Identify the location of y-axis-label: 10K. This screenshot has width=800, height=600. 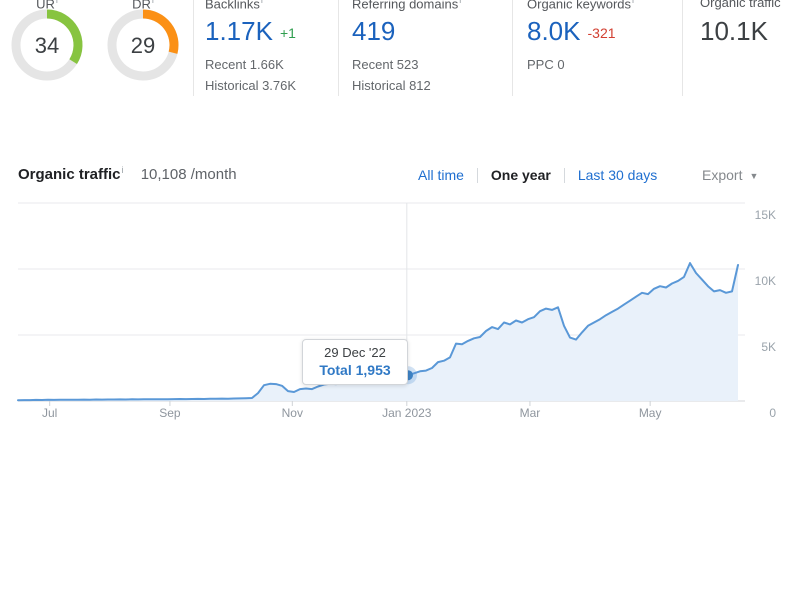
(765, 281).